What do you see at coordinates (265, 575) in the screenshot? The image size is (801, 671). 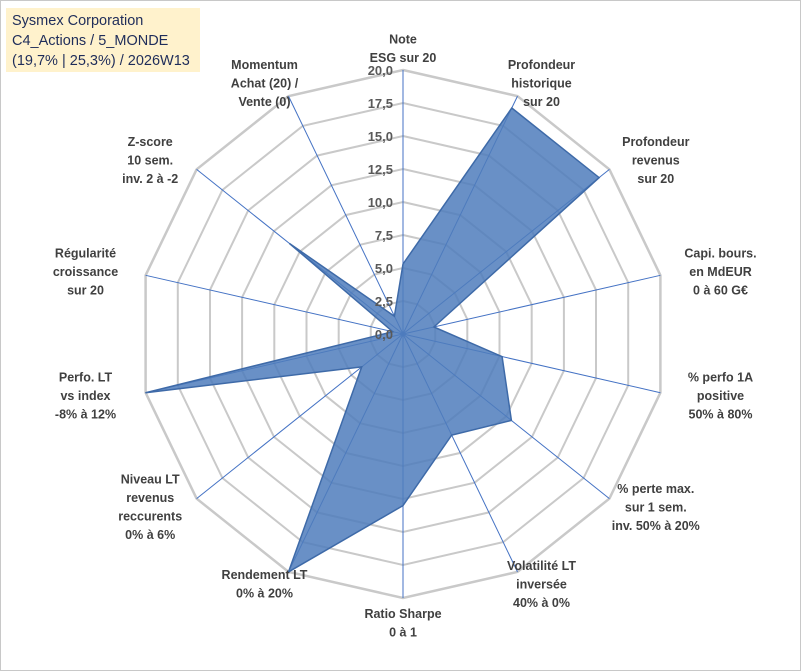 I see `axis-label-line: Rendement LT` at bounding box center [265, 575].